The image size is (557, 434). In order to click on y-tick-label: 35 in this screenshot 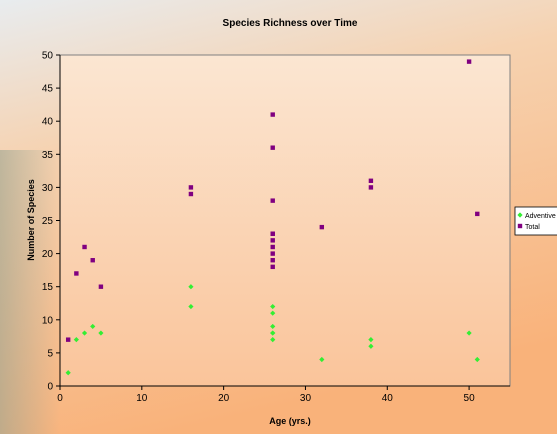, I will do `click(48, 155)`.